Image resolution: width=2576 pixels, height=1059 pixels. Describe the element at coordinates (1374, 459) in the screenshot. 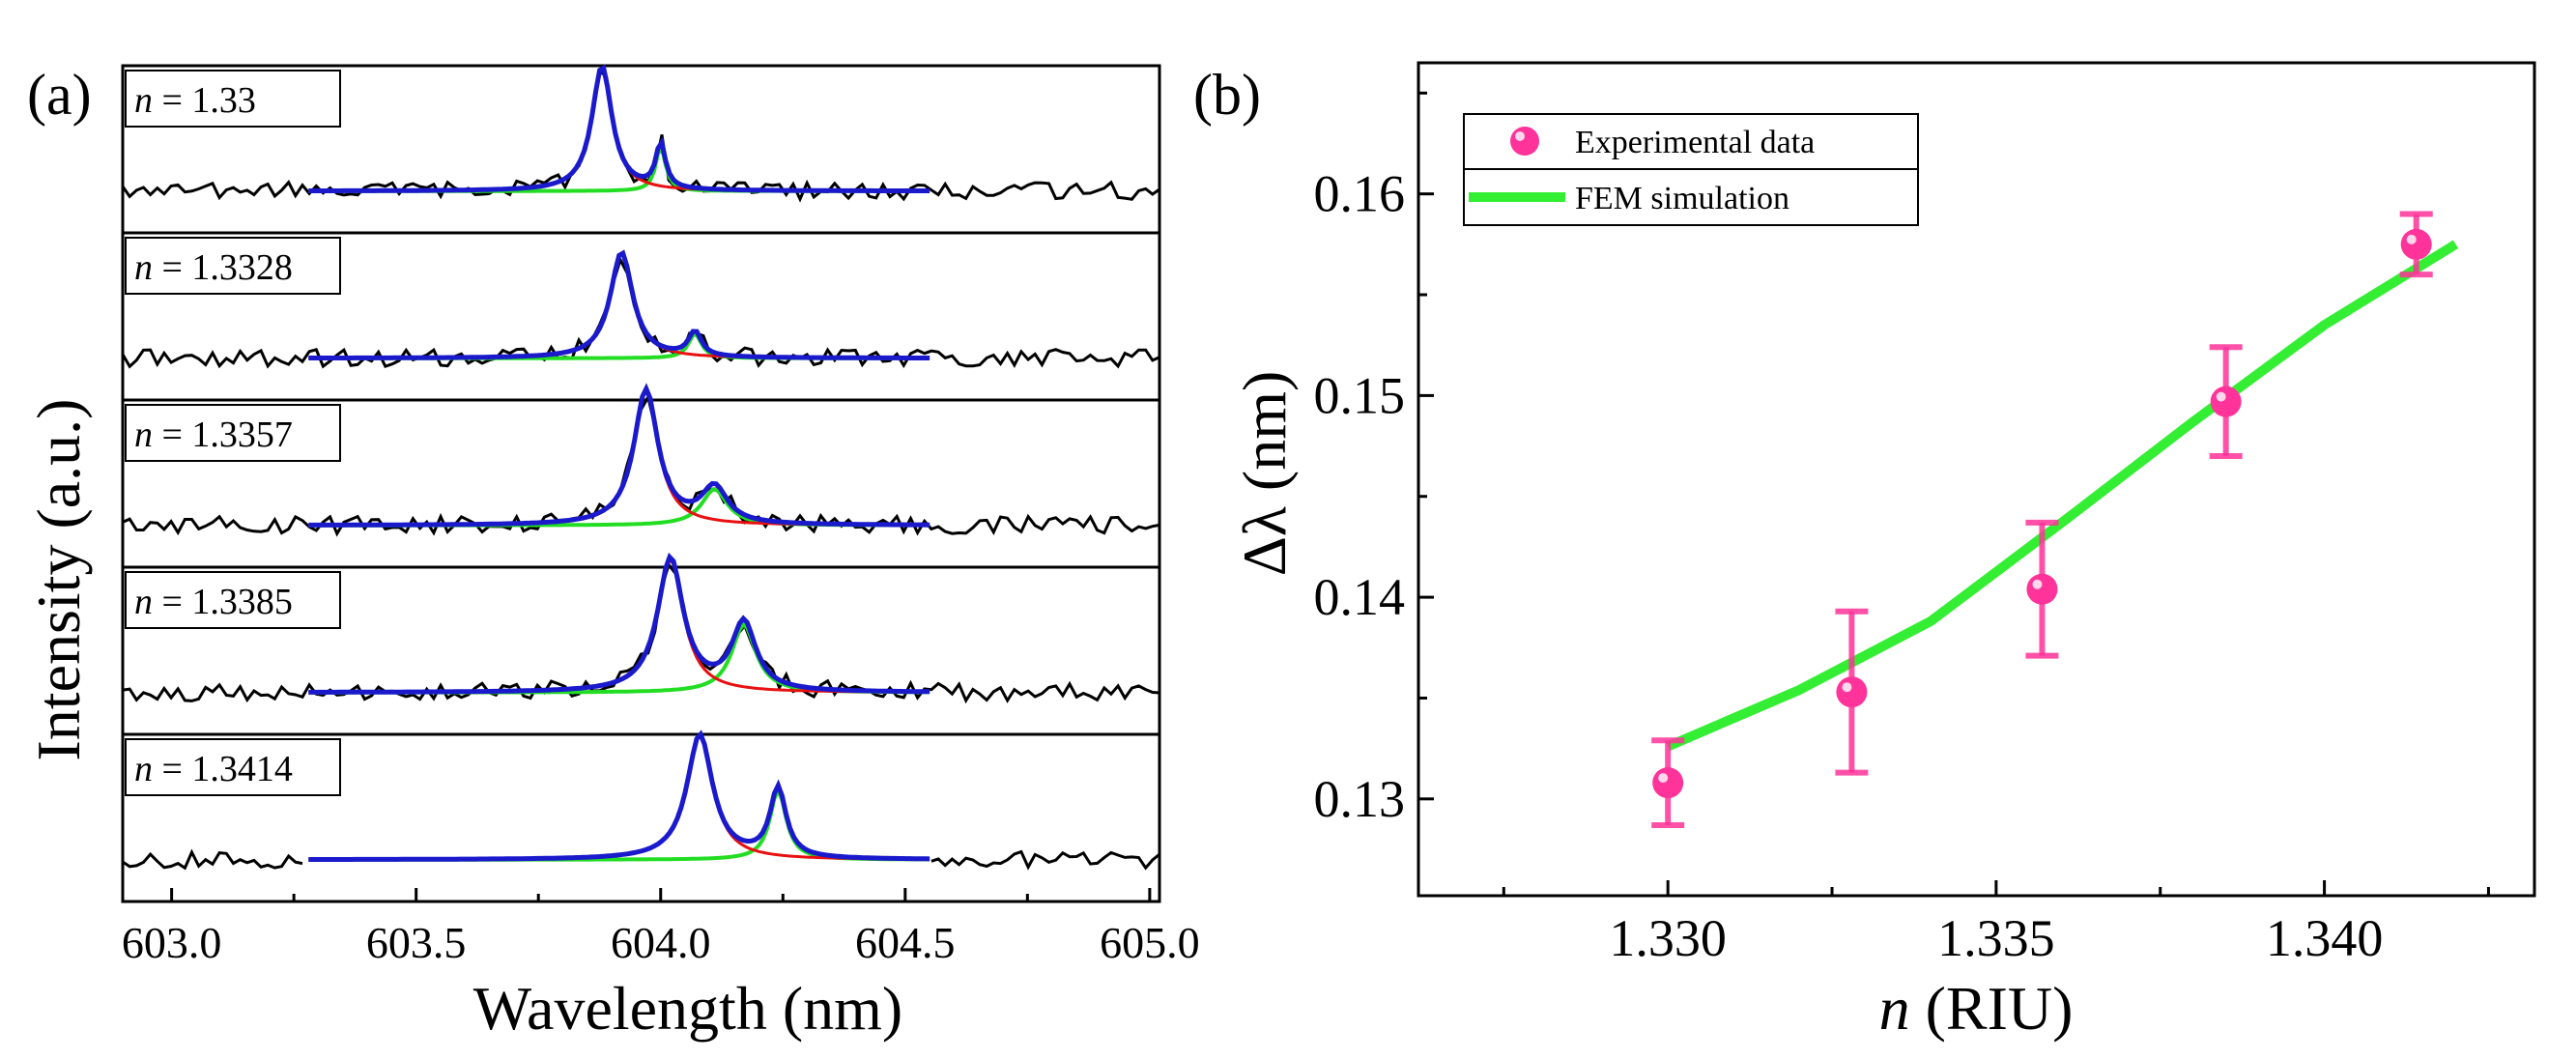

I see `panel-b-y-ticks: 0.13 0.14 0.15 0.16` at that location.